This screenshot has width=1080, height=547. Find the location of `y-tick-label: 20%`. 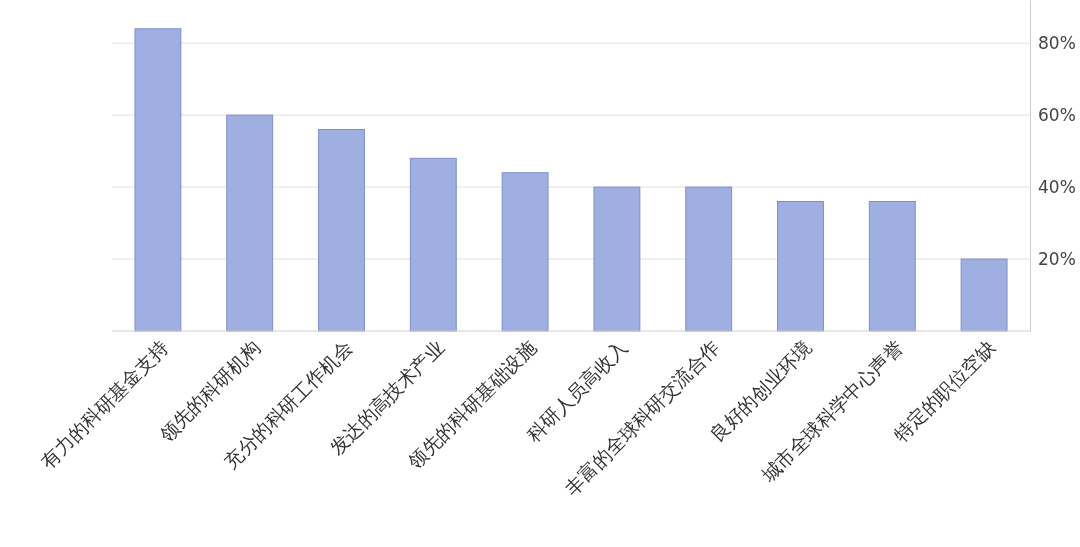

y-tick-label: 20% is located at coordinates (1057, 258).